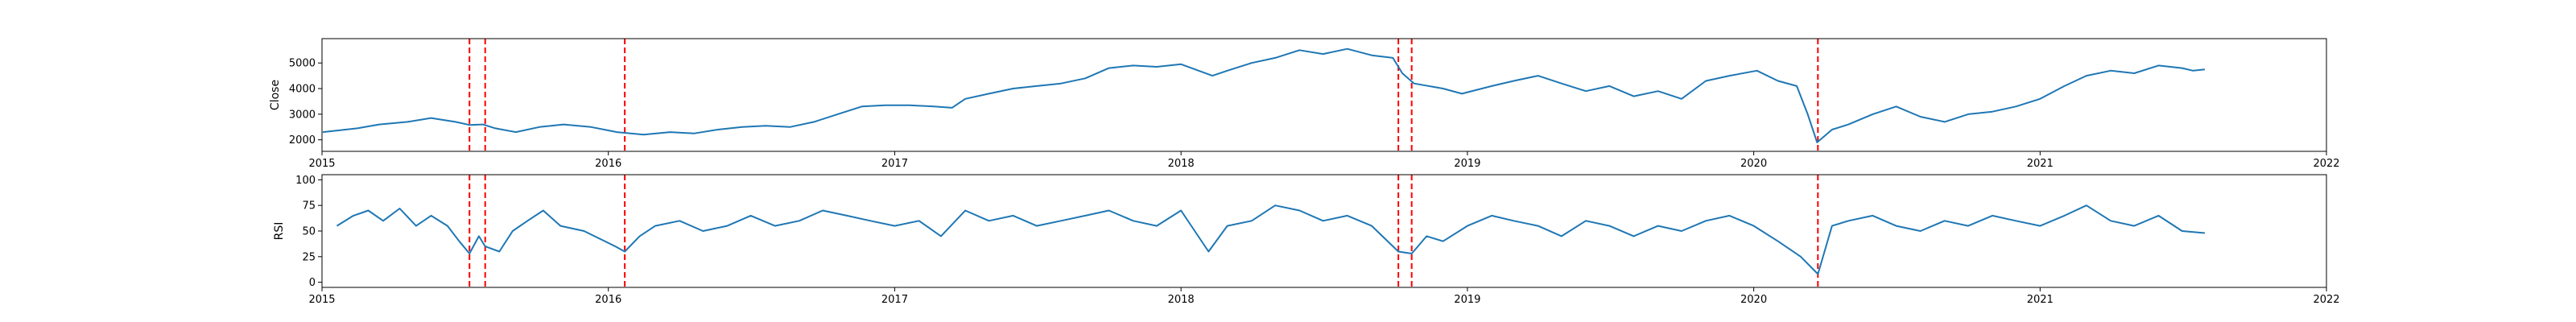 This screenshot has width=2576, height=322. What do you see at coordinates (309, 257) in the screenshot?
I see `rsi-y-tick-label: 25` at bounding box center [309, 257].